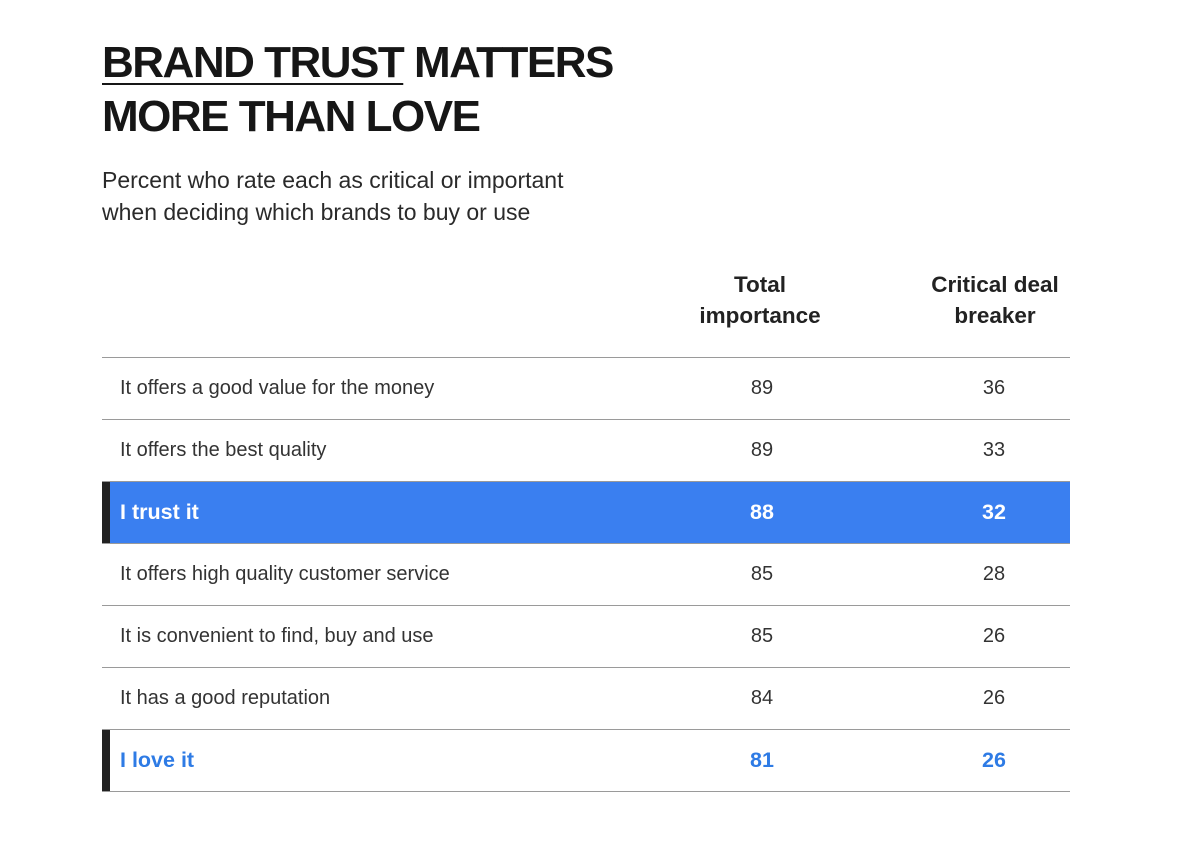 The image size is (1184, 842). I want to click on chart-title-line-1-rest: MATTERS, so click(508, 62).